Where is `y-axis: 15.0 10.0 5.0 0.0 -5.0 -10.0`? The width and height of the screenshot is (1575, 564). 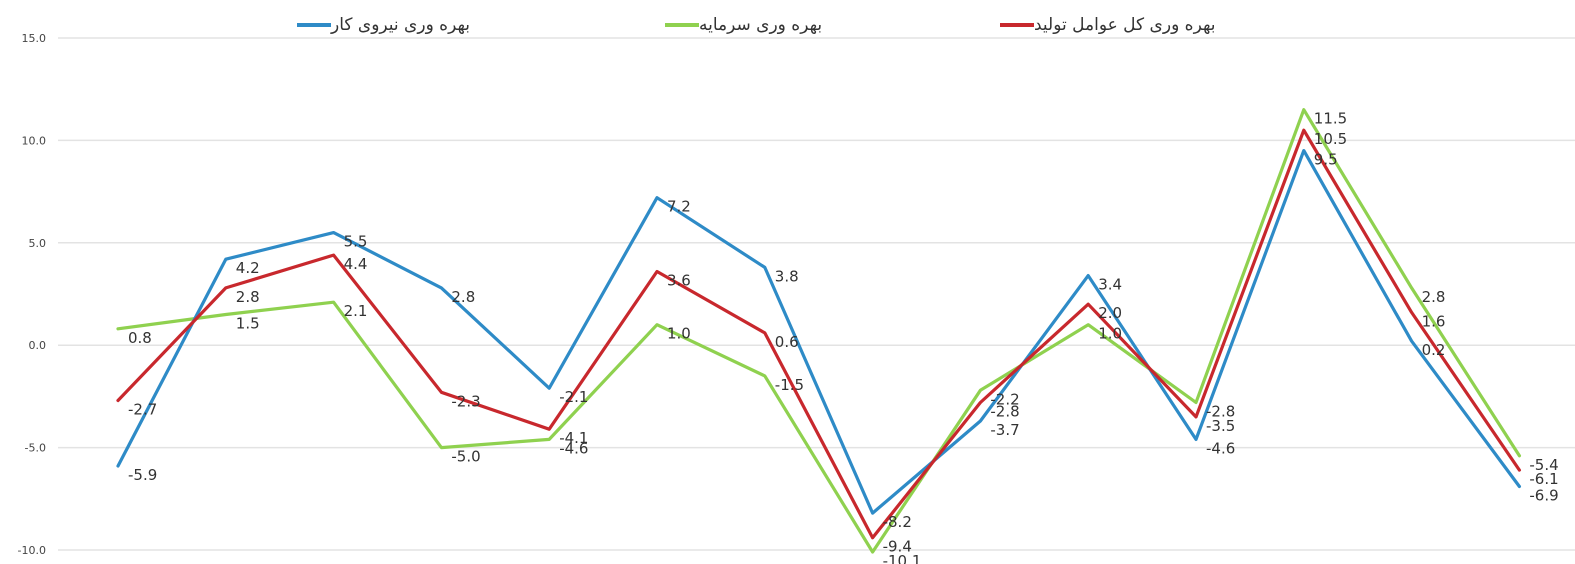 y-axis: 15.0 10.0 5.0 0.0 -5.0 -10.0 is located at coordinates (32, 294).